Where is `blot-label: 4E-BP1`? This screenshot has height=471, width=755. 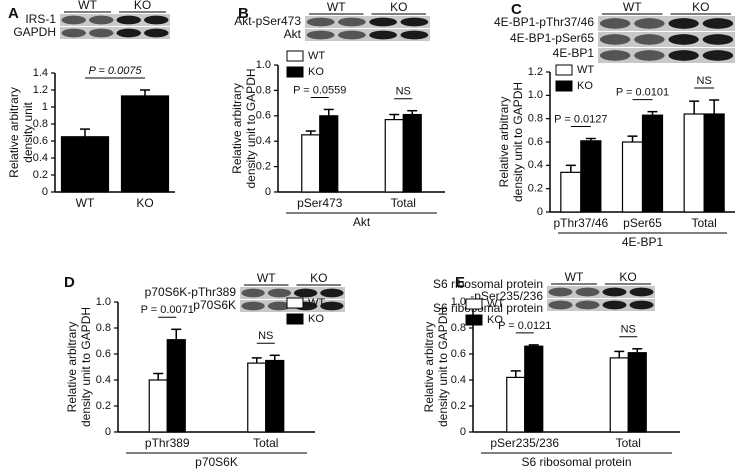 blot-label: 4E-BP1 is located at coordinates (574, 53).